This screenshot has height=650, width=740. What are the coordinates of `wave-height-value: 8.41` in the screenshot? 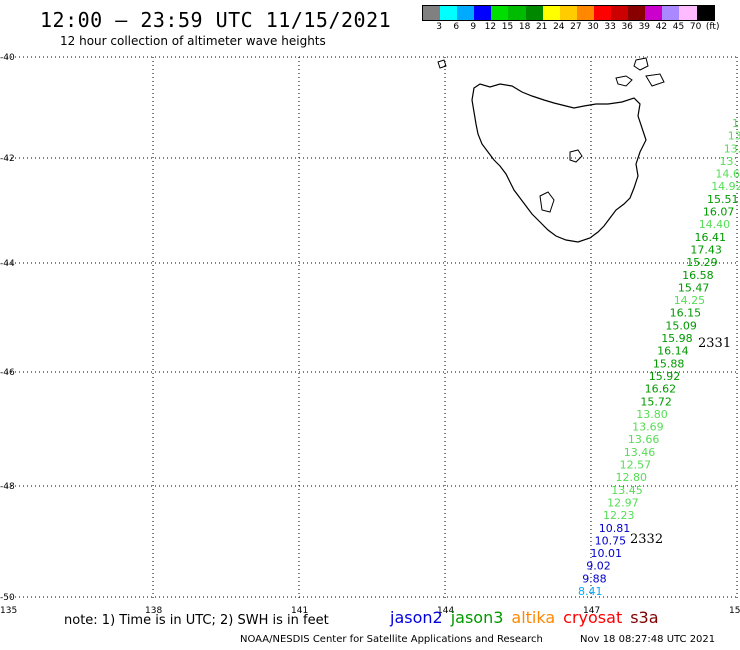 It's located at (590, 591).